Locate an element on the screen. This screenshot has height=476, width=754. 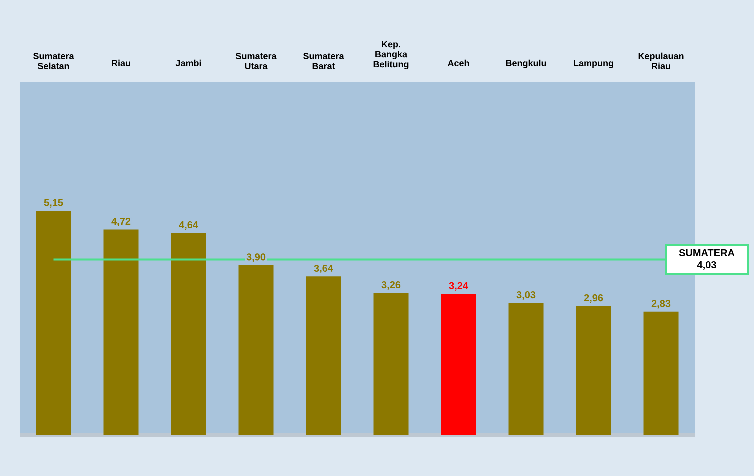
ref-line-label: SUMATERA 4,03 is located at coordinates (707, 259).